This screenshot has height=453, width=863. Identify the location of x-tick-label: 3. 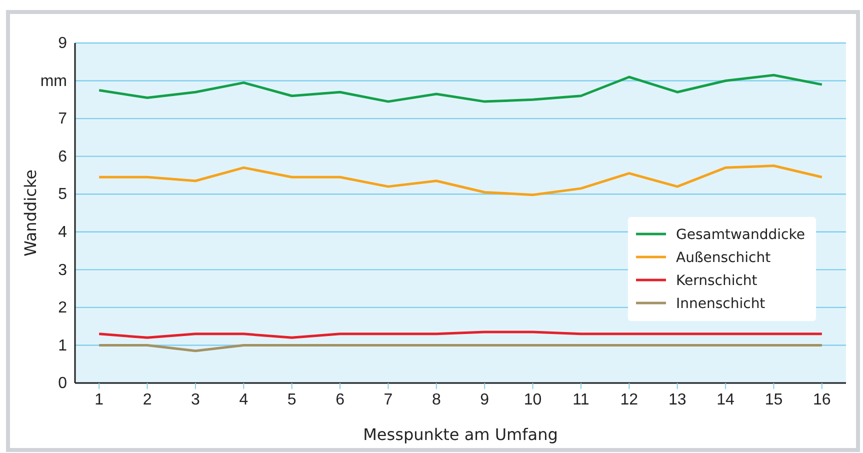
(195, 399).